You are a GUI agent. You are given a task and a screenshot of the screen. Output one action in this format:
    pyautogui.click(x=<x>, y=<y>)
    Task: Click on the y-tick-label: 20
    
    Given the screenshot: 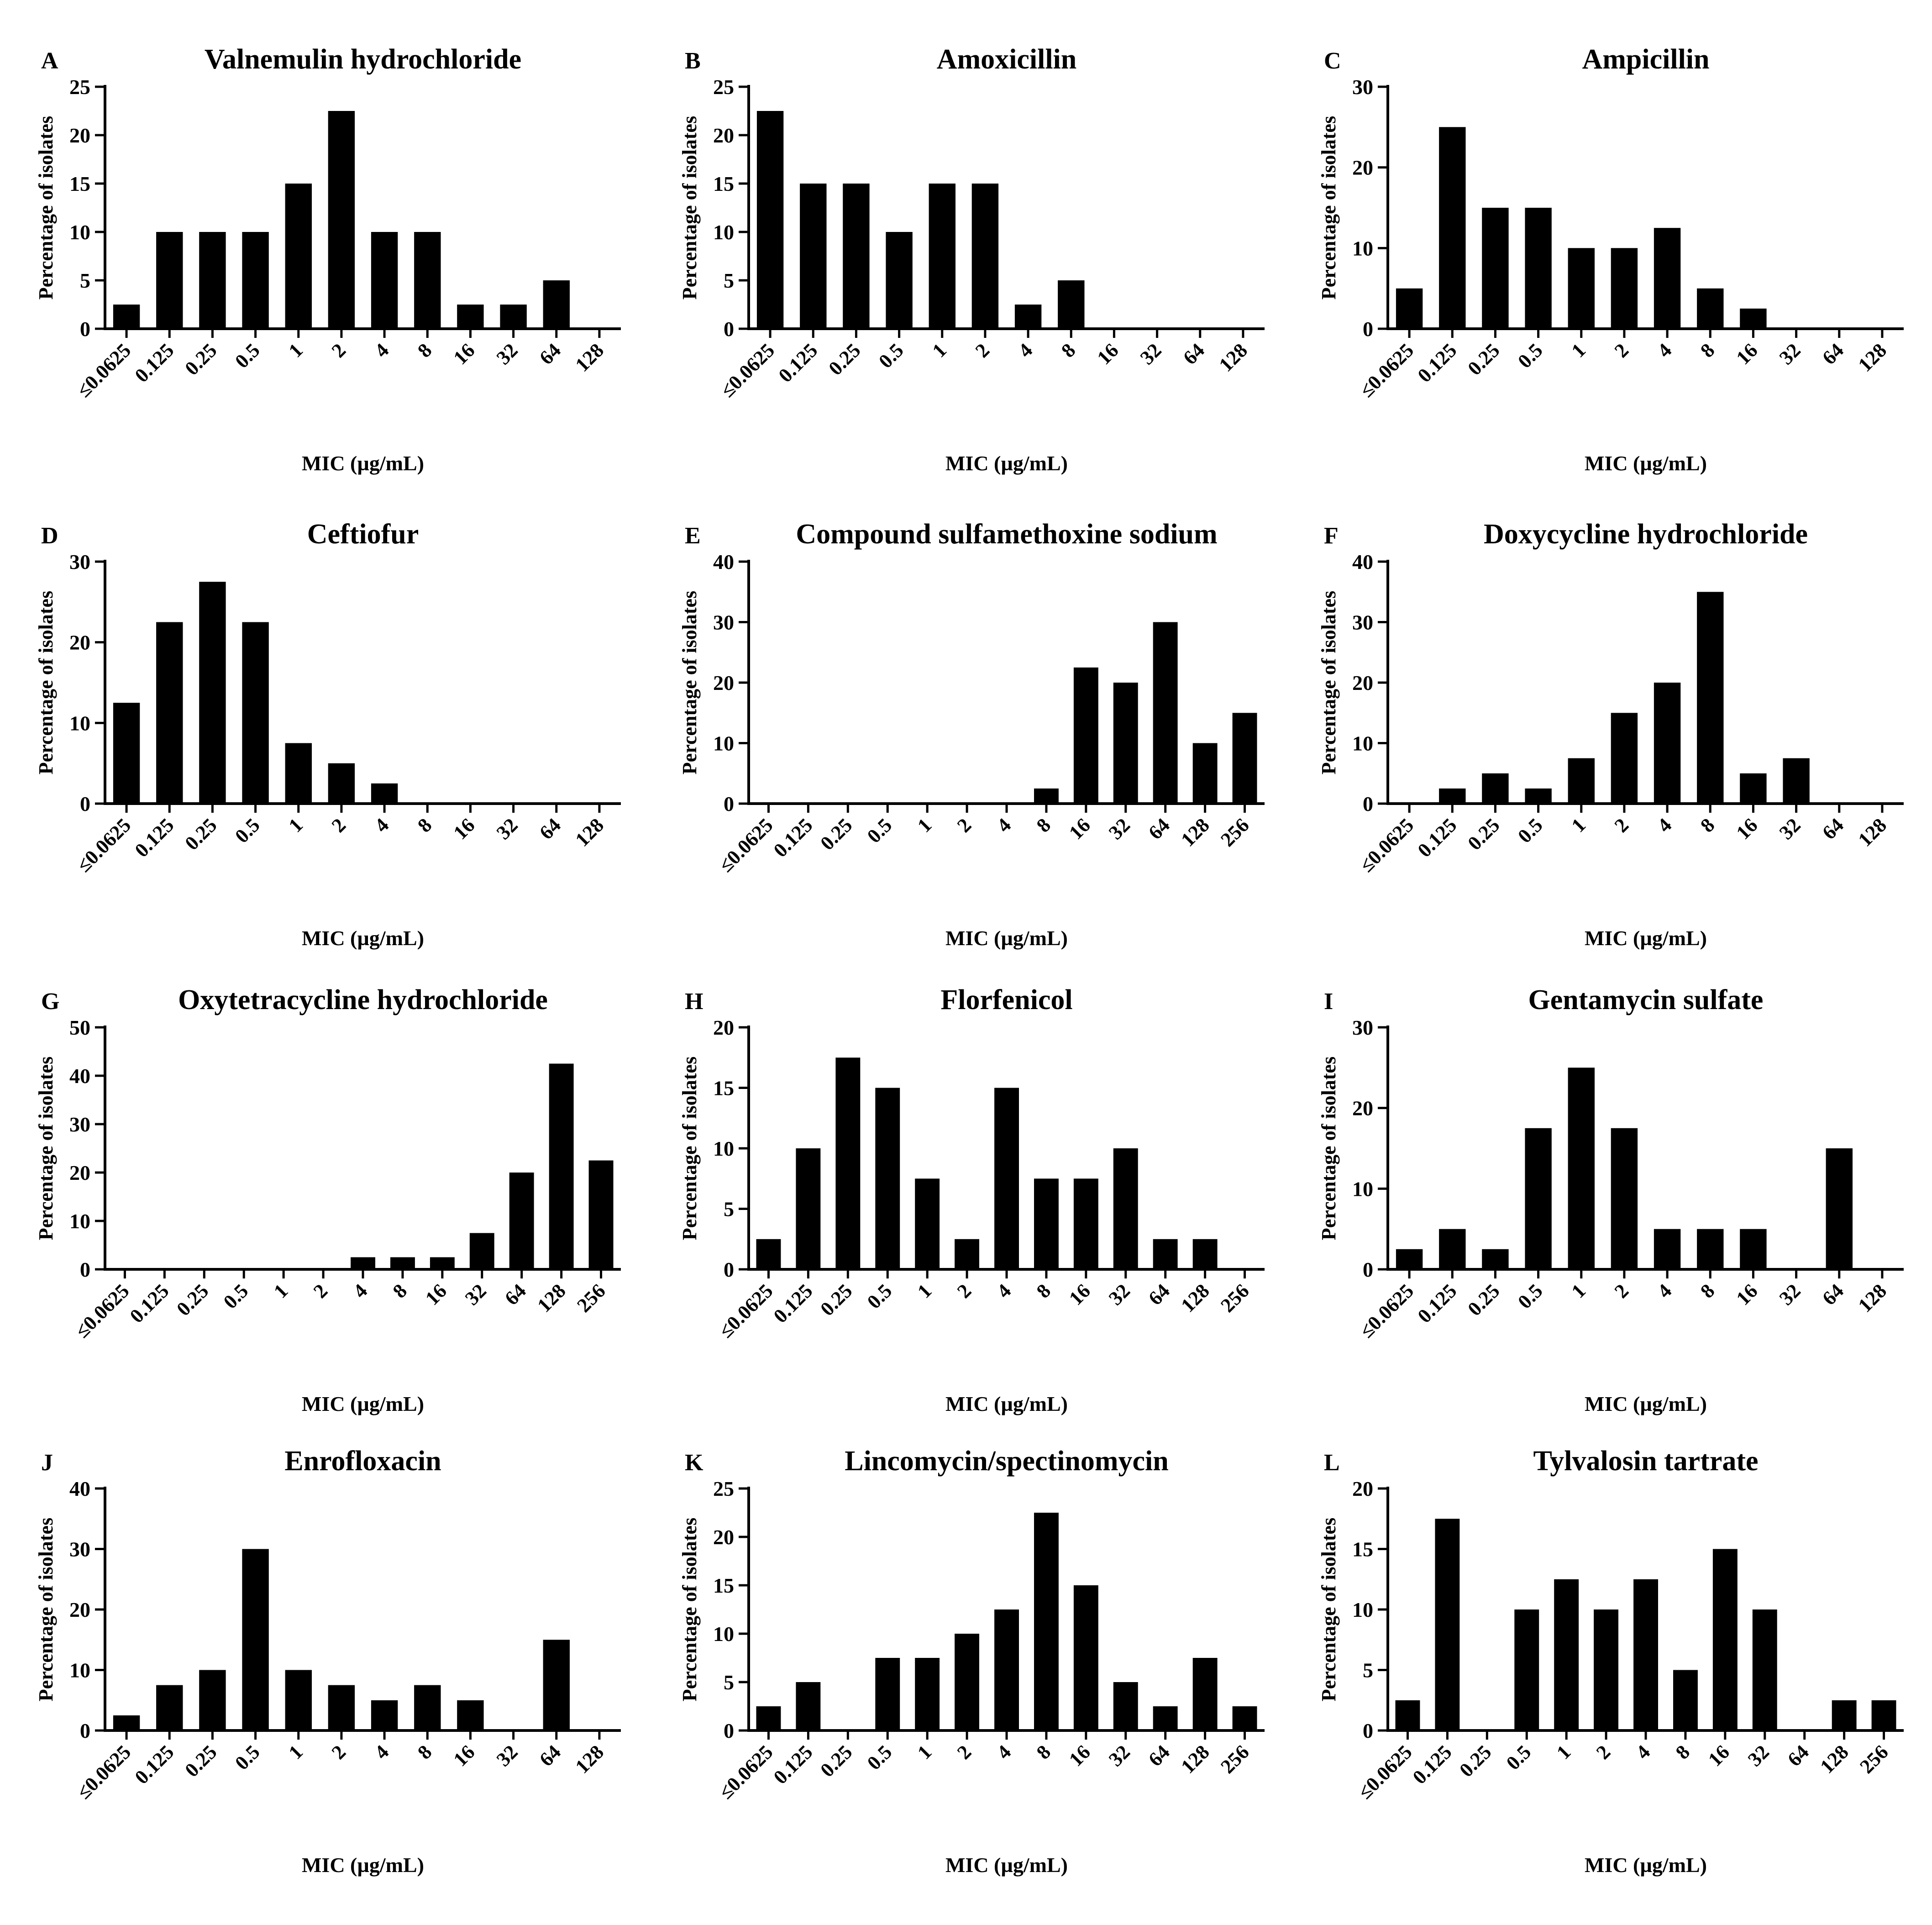 What is the action you would take?
    pyautogui.click(x=1362, y=167)
    